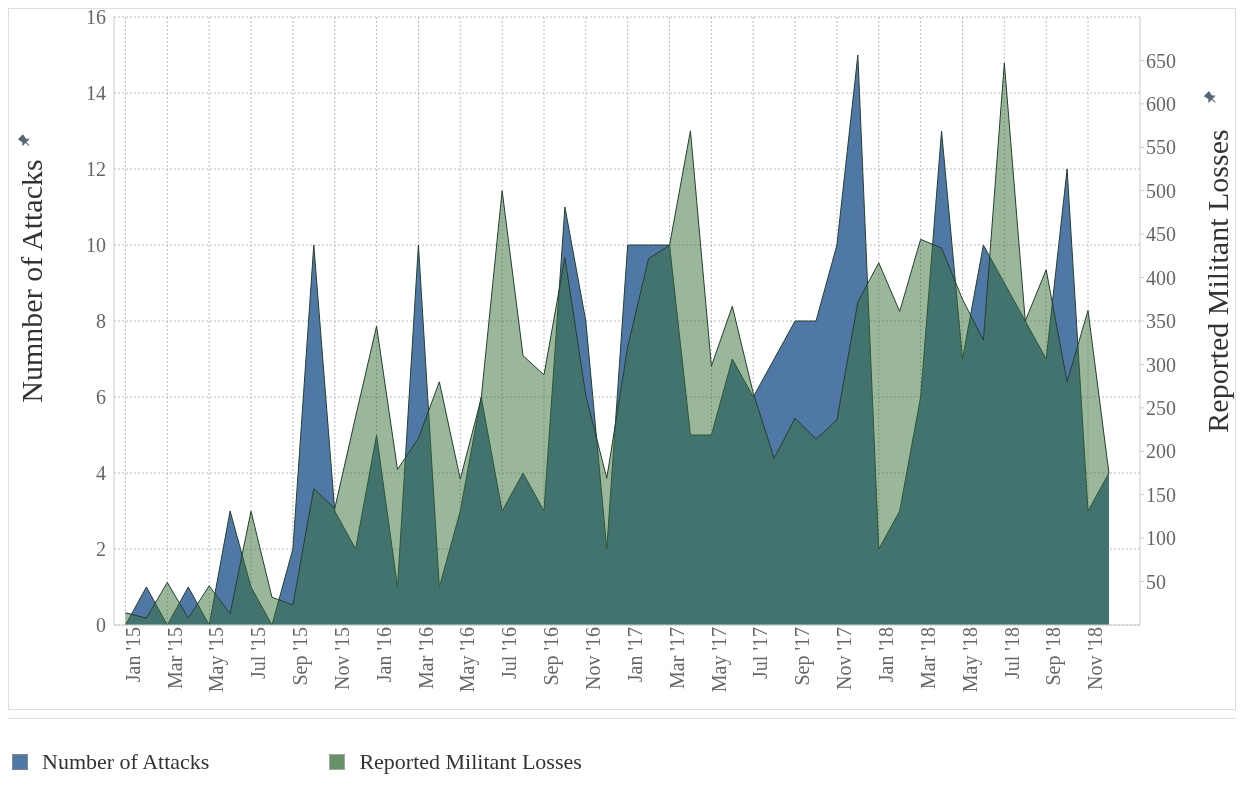 The image size is (1244, 797). Describe the element at coordinates (1095, 659) in the screenshot. I see `x-tick-label: Nov '18` at that location.